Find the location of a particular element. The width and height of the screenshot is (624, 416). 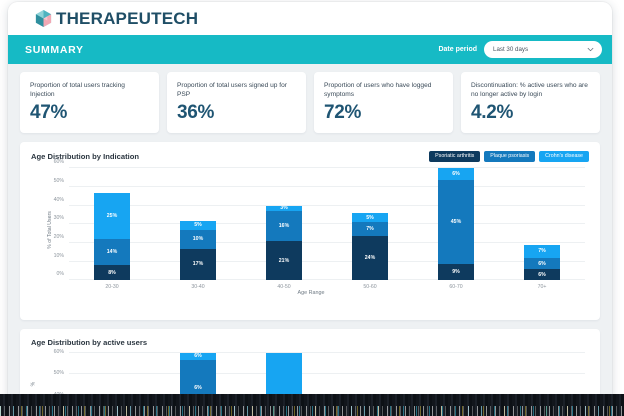

bar-segment: 25% is located at coordinates (112, 216).